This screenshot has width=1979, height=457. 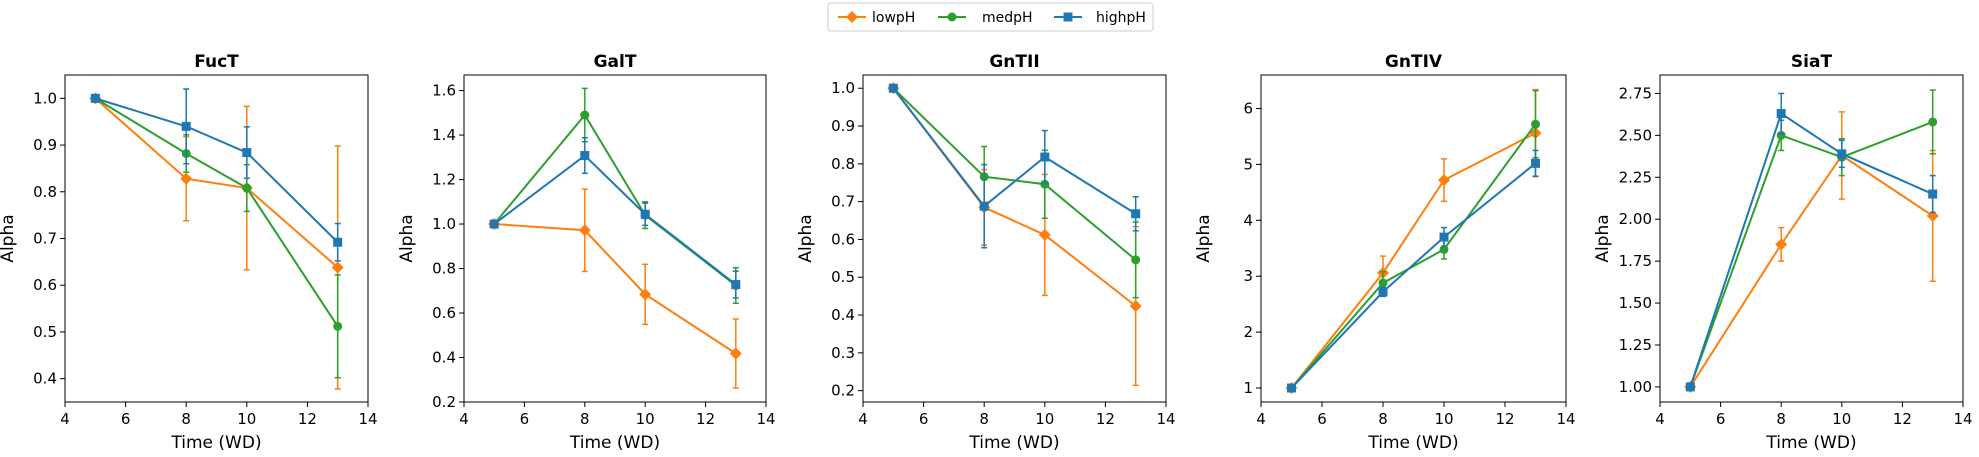 I want to click on x-tick-label: 4, so click(x=1261, y=419).